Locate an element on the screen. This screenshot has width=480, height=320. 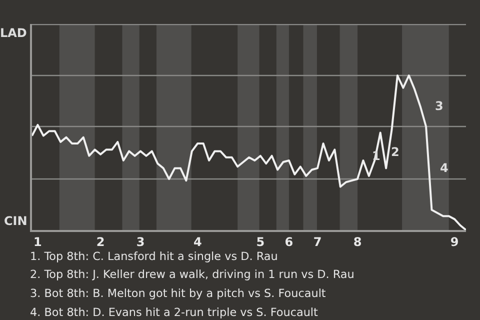
annotation: 2 is located at coordinates (395, 152).